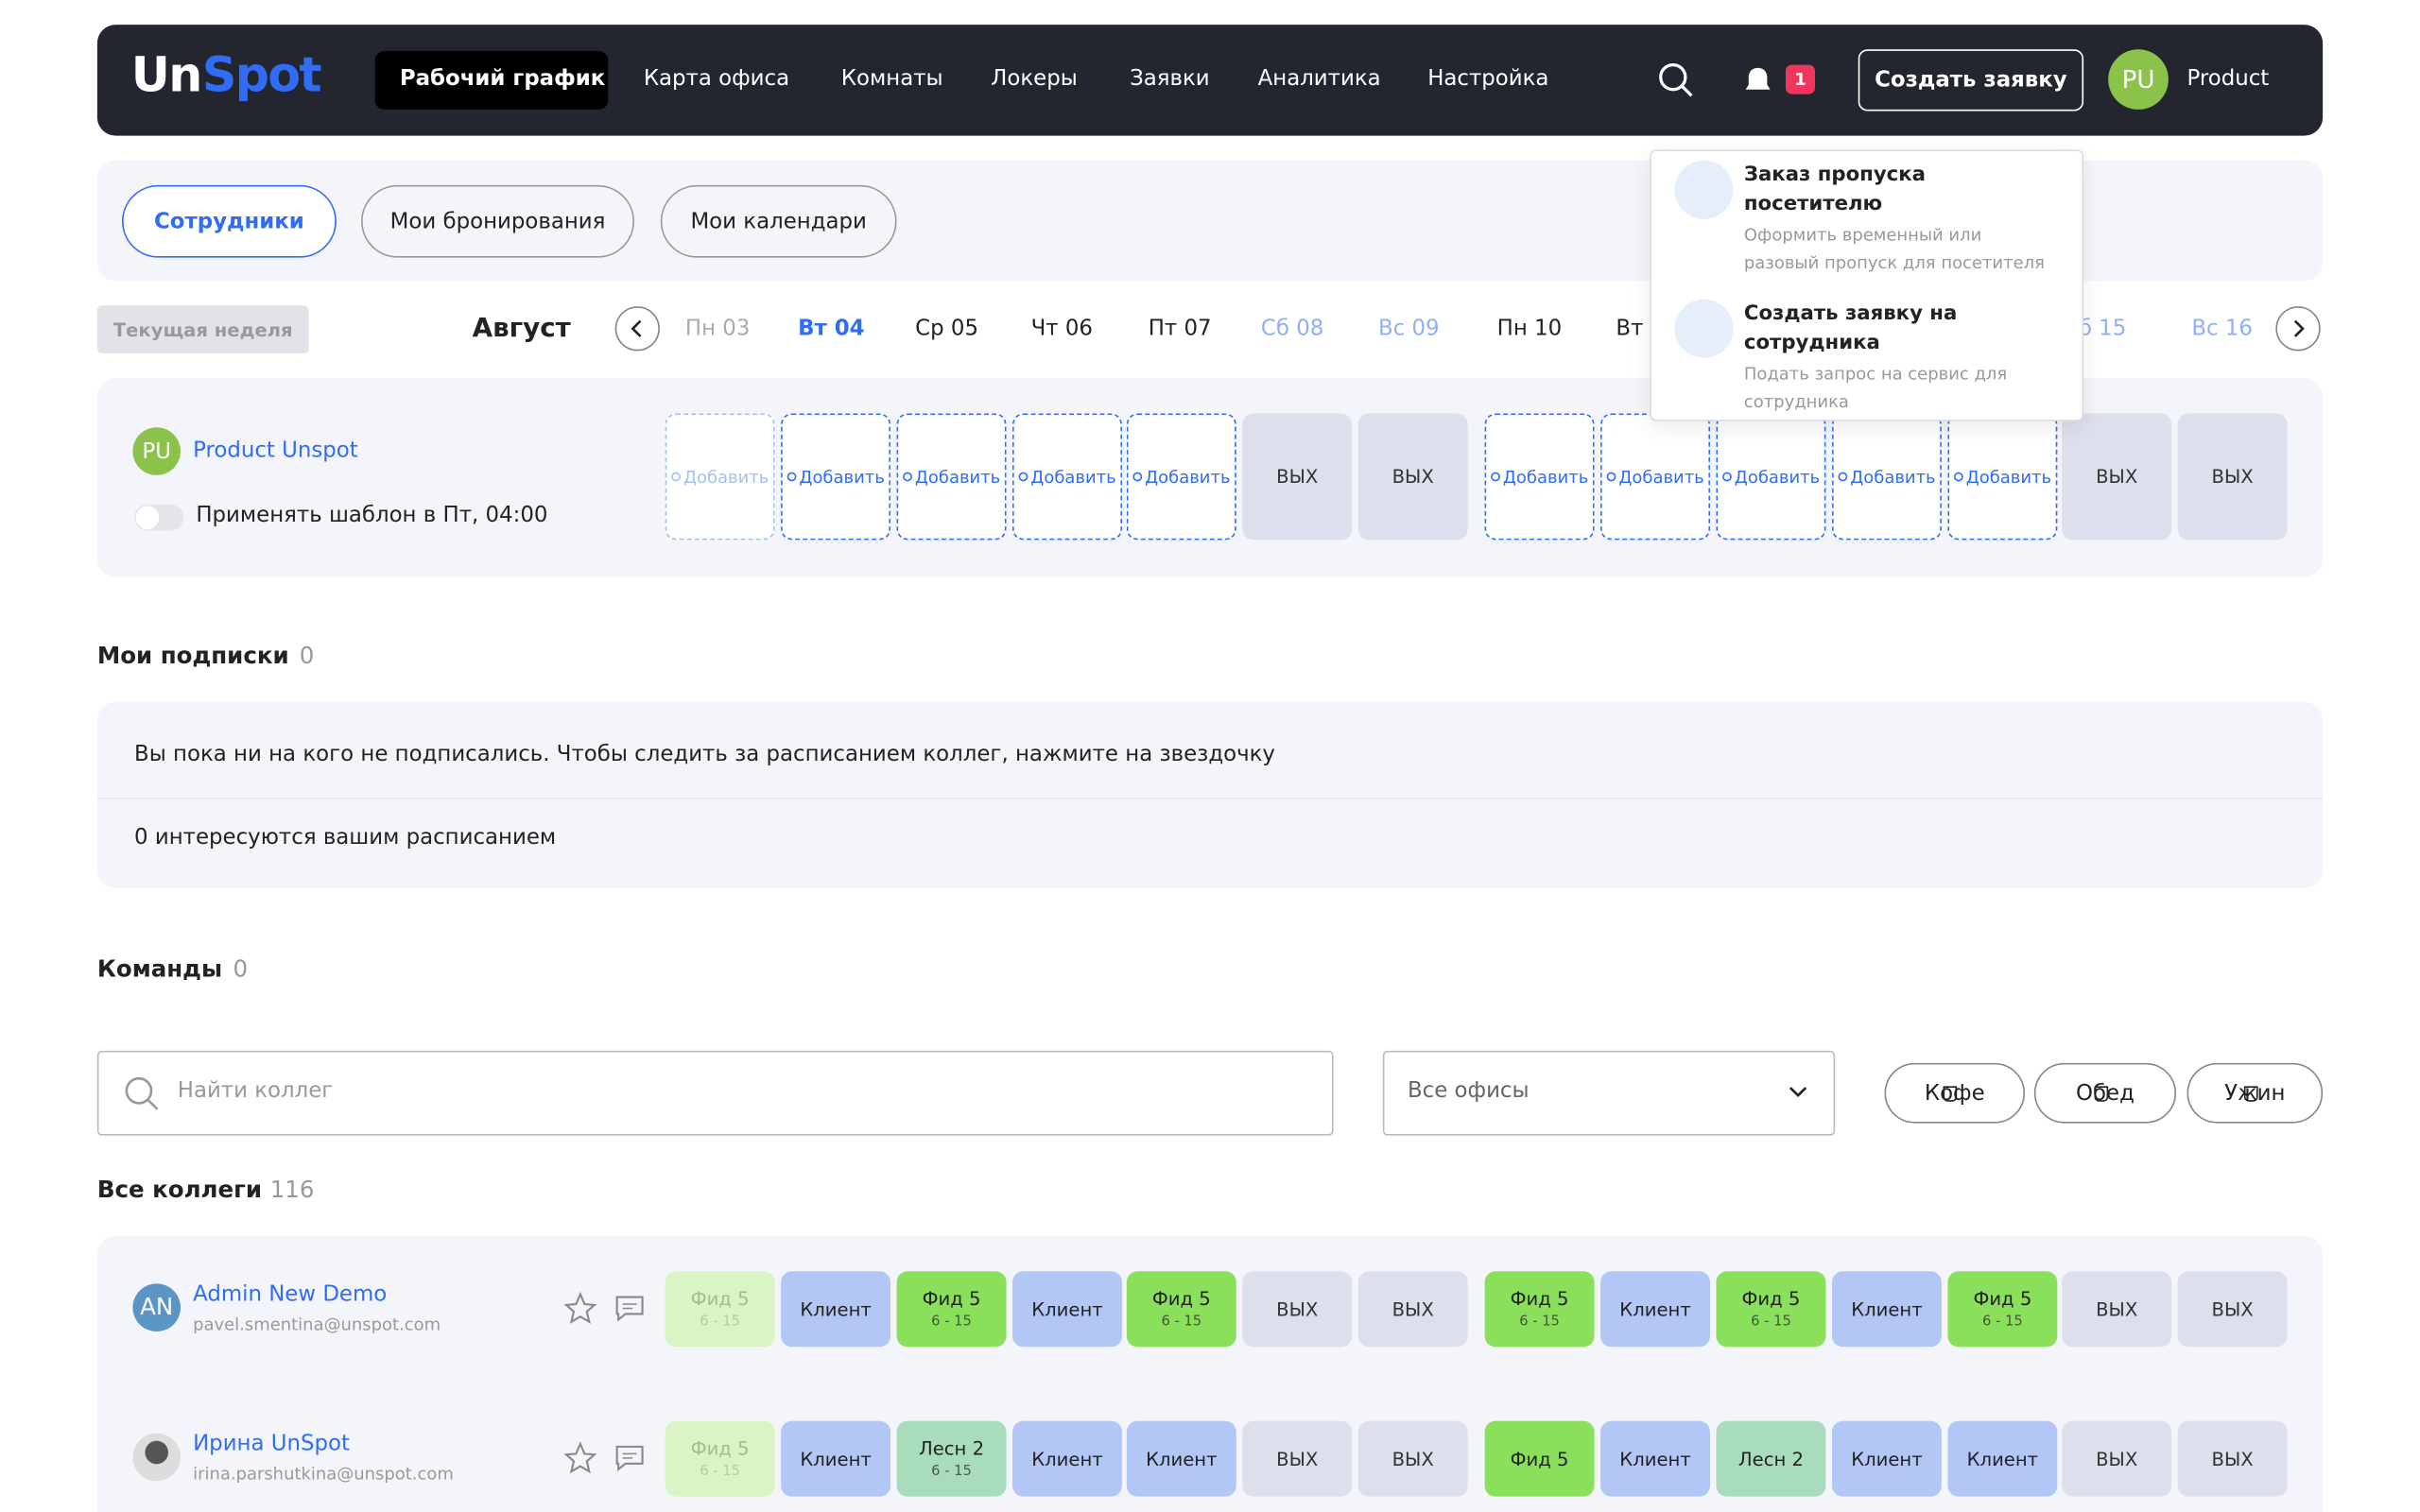  I want to click on schedule-cell: Лесн 2, so click(1771, 1458).